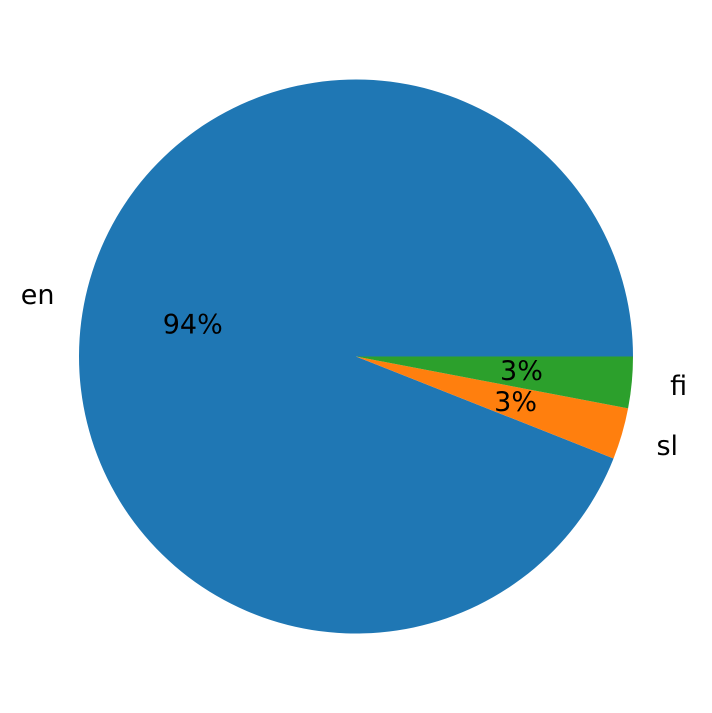  What do you see at coordinates (679, 386) in the screenshot?
I see `slice-label: fi` at bounding box center [679, 386].